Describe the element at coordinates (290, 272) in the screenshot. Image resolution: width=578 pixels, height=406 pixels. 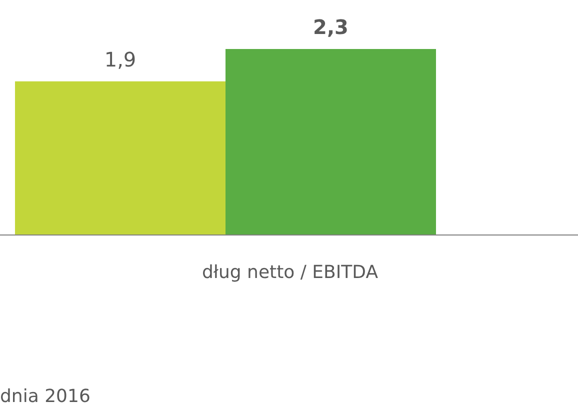
I see `x-axis-title: dług netto / EBITDA` at that location.